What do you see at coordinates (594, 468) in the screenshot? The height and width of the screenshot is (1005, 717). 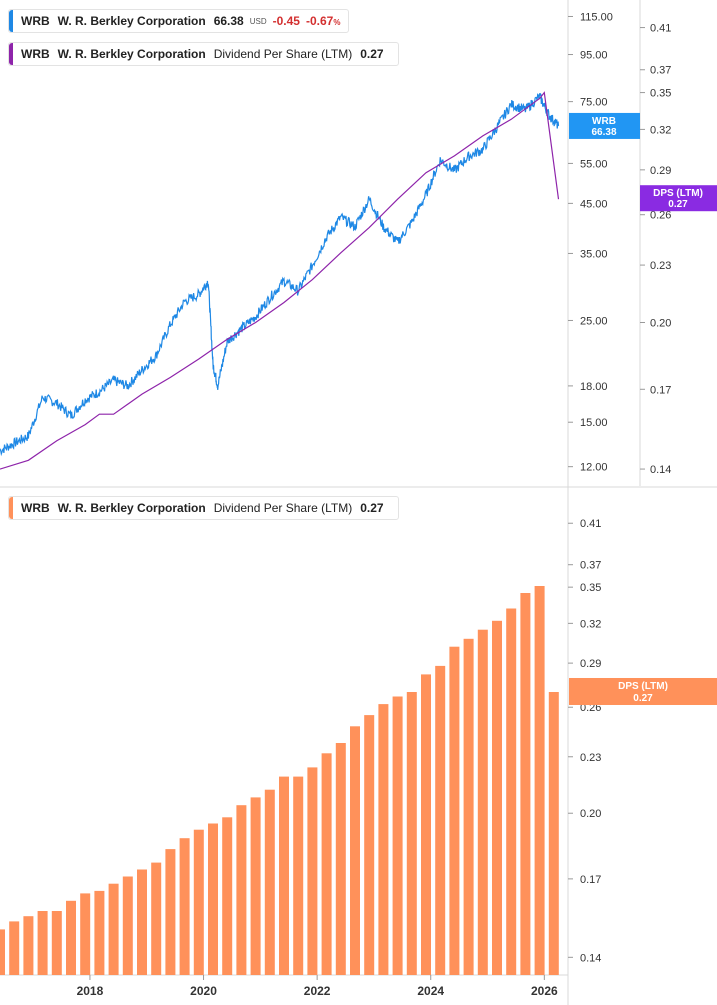 I see `price-tick-label: 12.00` at bounding box center [594, 468].